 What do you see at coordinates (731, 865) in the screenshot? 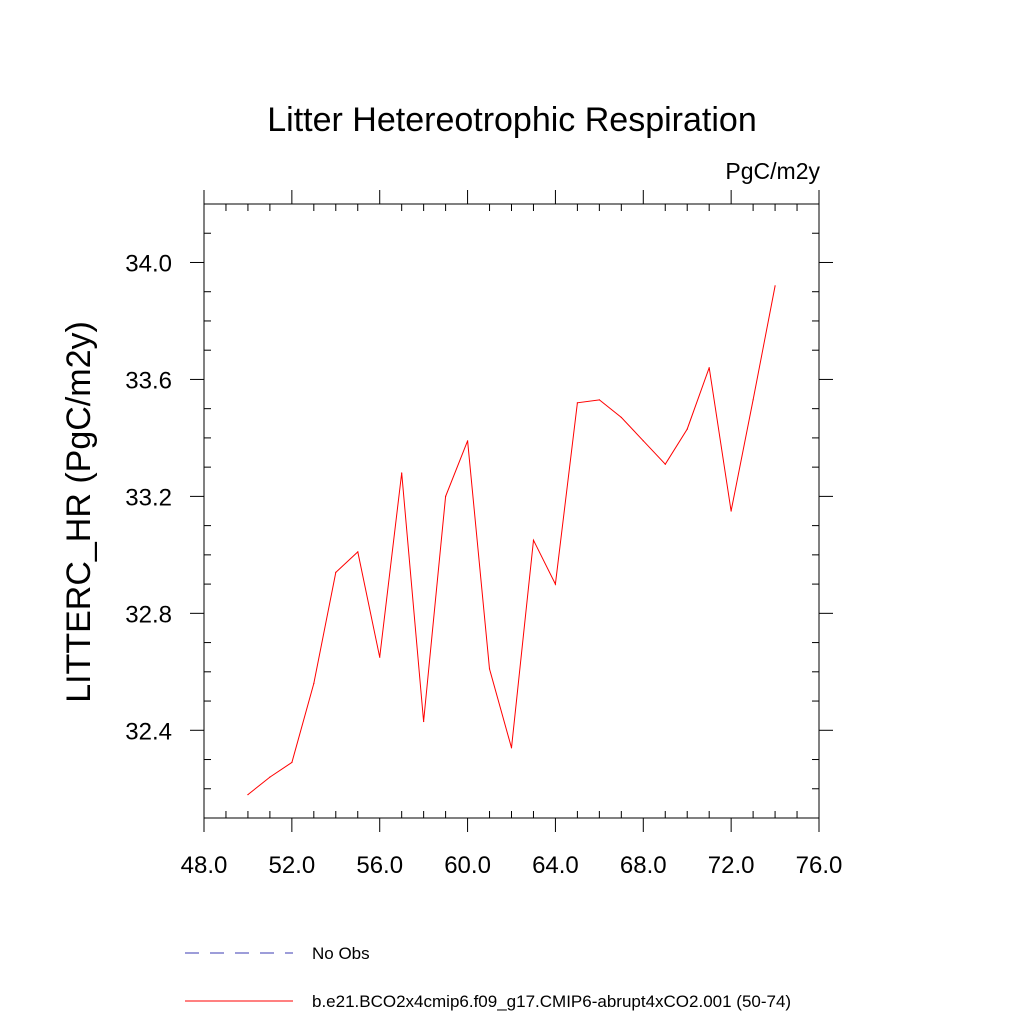
I see `x-tick-label: 72.0` at bounding box center [731, 865].